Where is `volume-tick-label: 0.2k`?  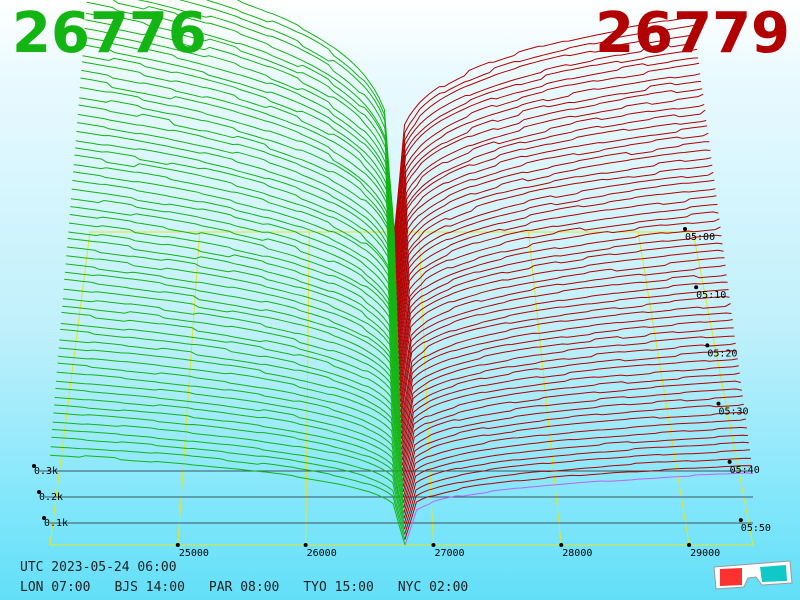 volume-tick-label: 0.2k is located at coordinates (51, 497).